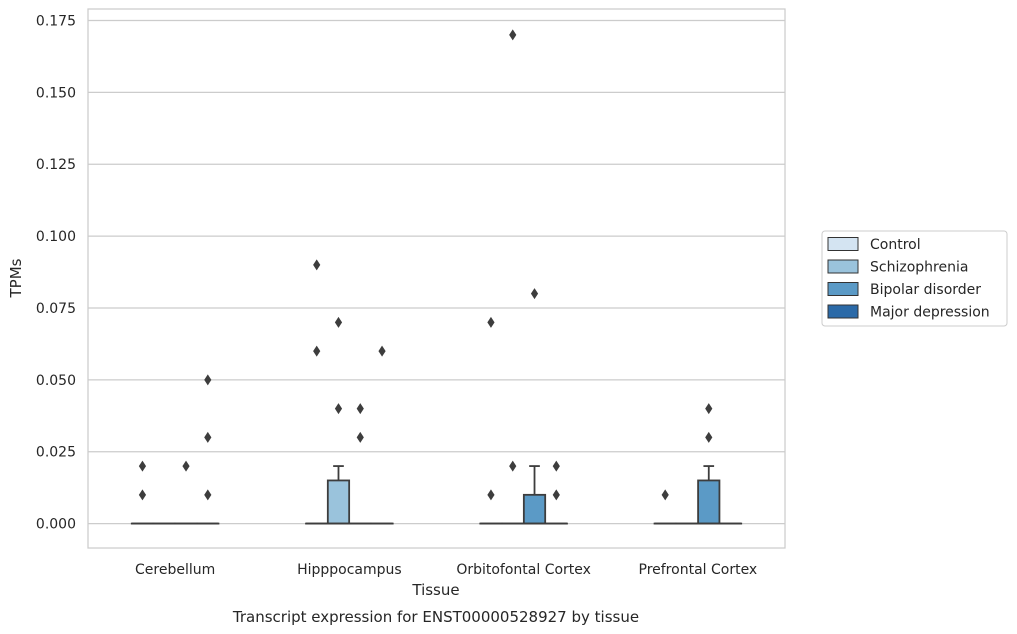  I want to click on y-tick-label: 0.050, so click(56, 381).